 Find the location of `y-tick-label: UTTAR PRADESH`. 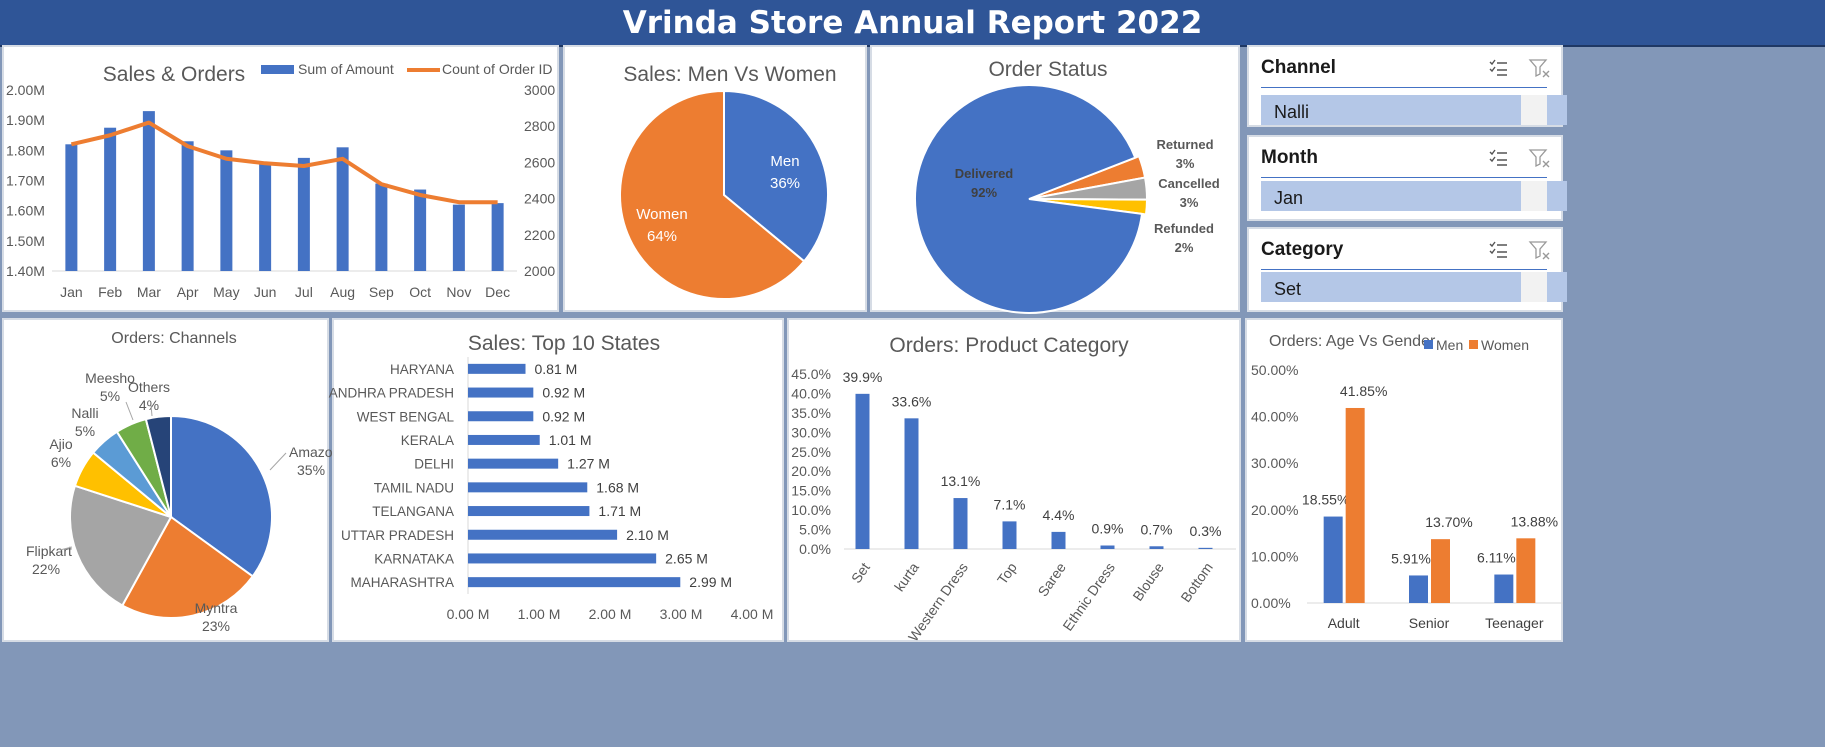

y-tick-label: UTTAR PRADESH is located at coordinates (397, 535).